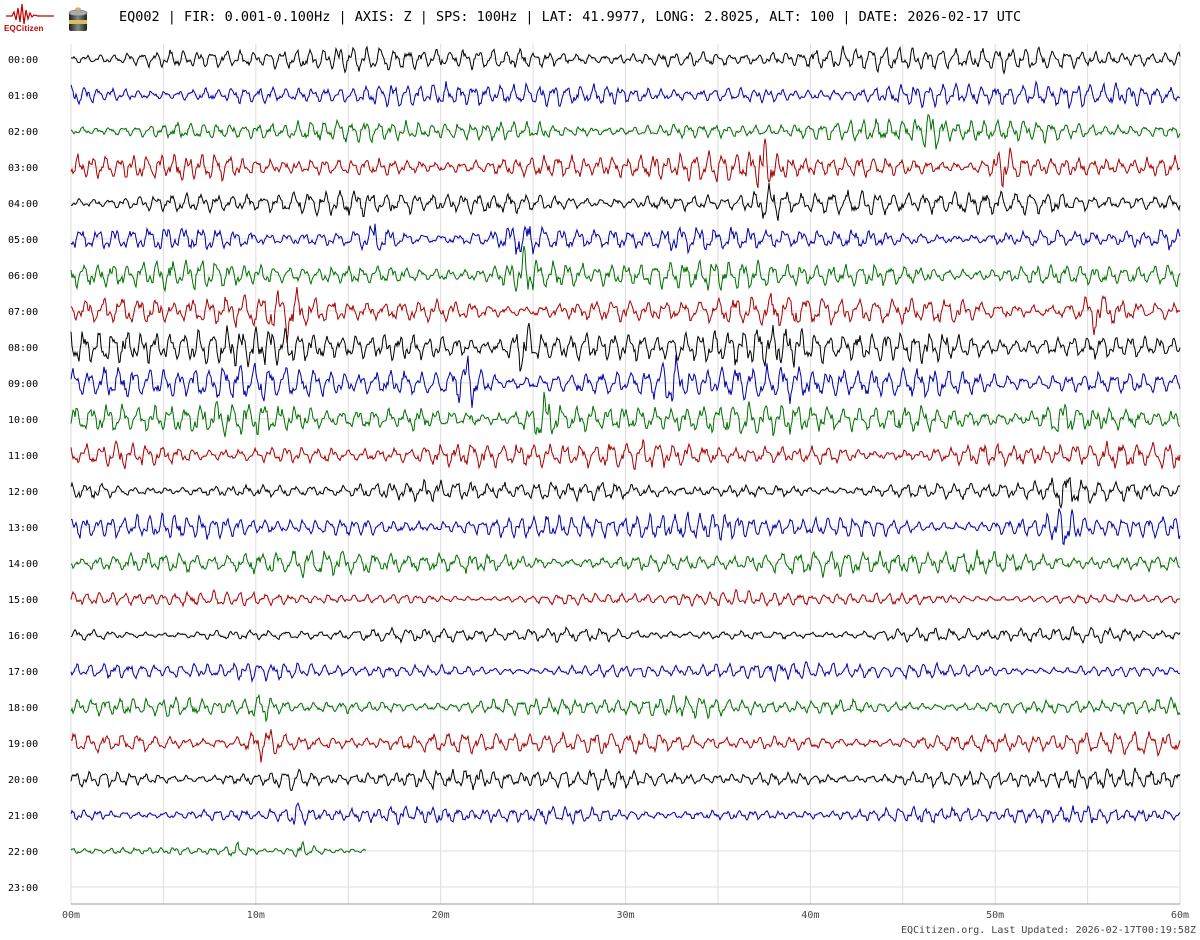 Image resolution: width=1200 pixels, height=940 pixels. What do you see at coordinates (23, 852) in the screenshot?
I see `hour-label: 22:00` at bounding box center [23, 852].